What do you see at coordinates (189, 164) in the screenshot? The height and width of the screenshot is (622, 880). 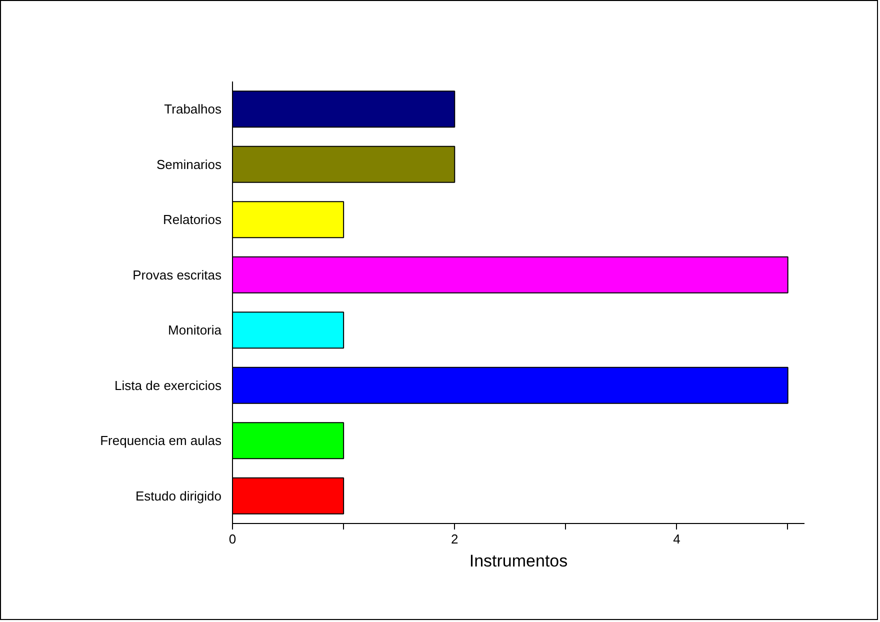 I see `y-tick-label: Seminarios` at bounding box center [189, 164].